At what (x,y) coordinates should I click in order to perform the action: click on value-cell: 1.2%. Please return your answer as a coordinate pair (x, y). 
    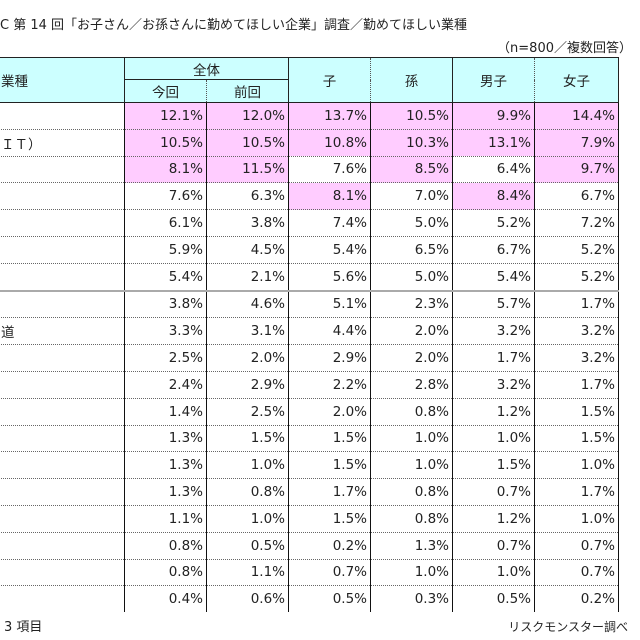
    Looking at the image, I should click on (493, 519).